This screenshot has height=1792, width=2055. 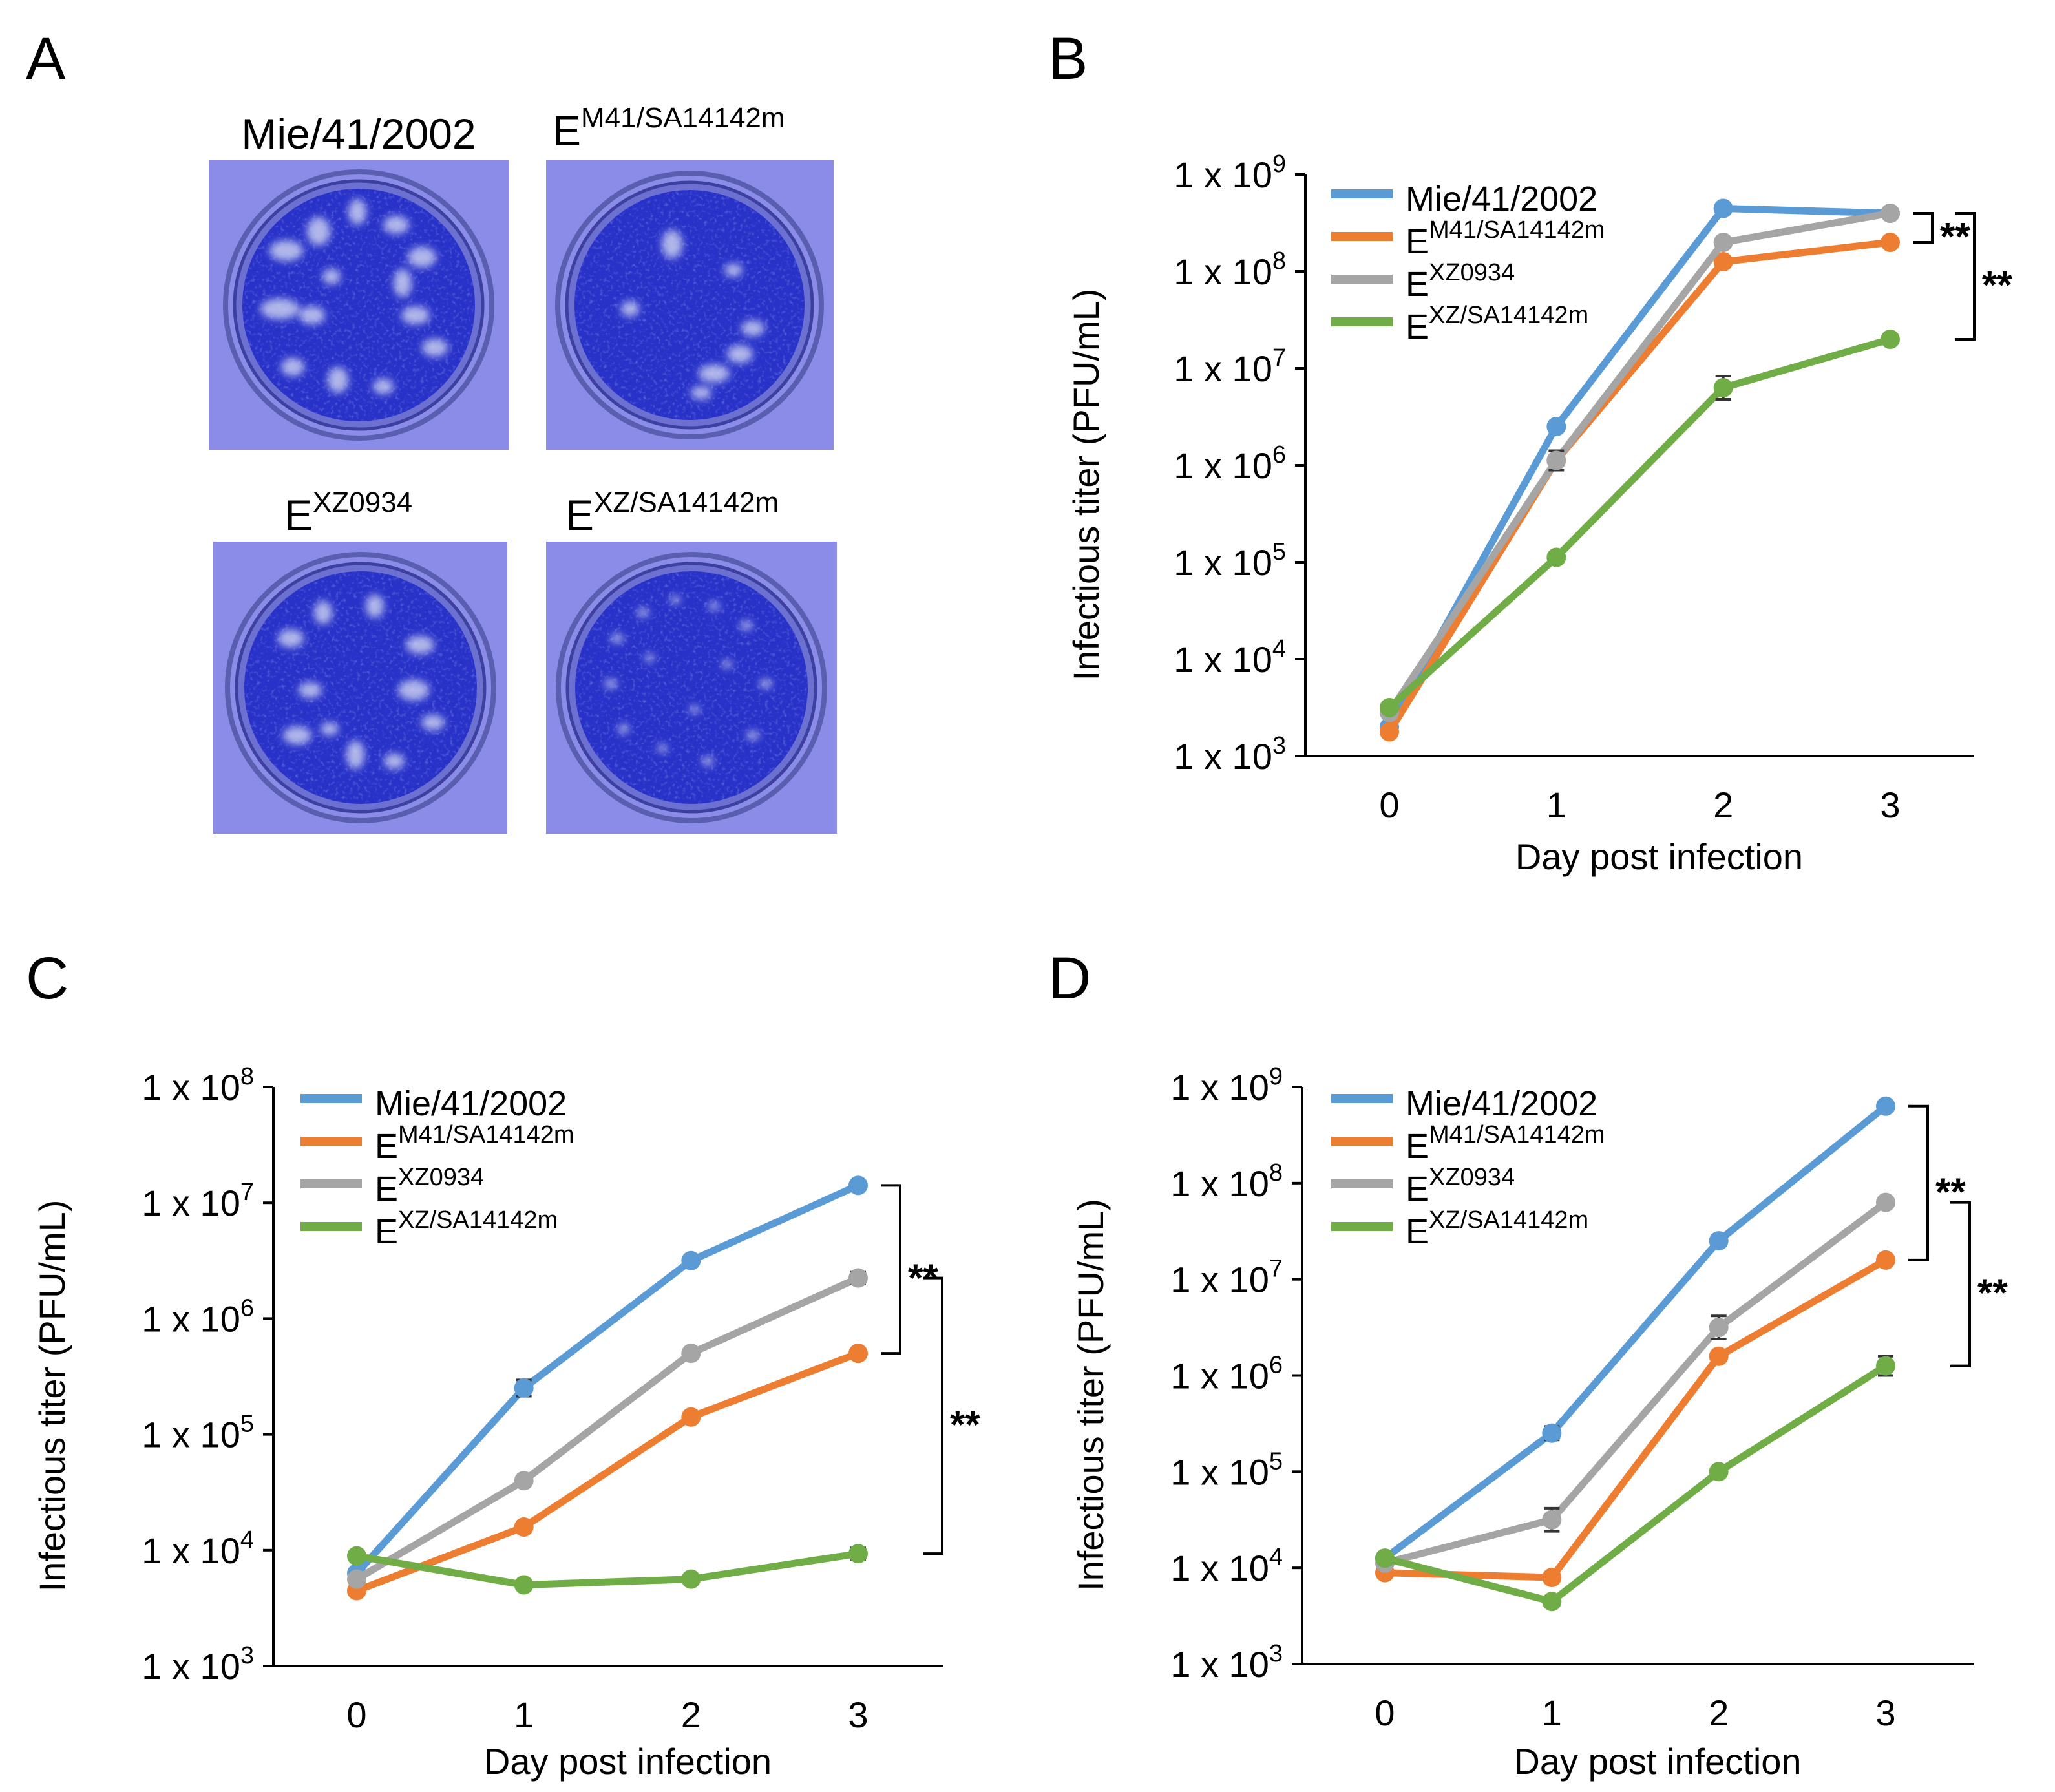 What do you see at coordinates (1227, 1086) in the screenshot?
I see `y-tick-label: 1 x 10⁹` at bounding box center [1227, 1086].